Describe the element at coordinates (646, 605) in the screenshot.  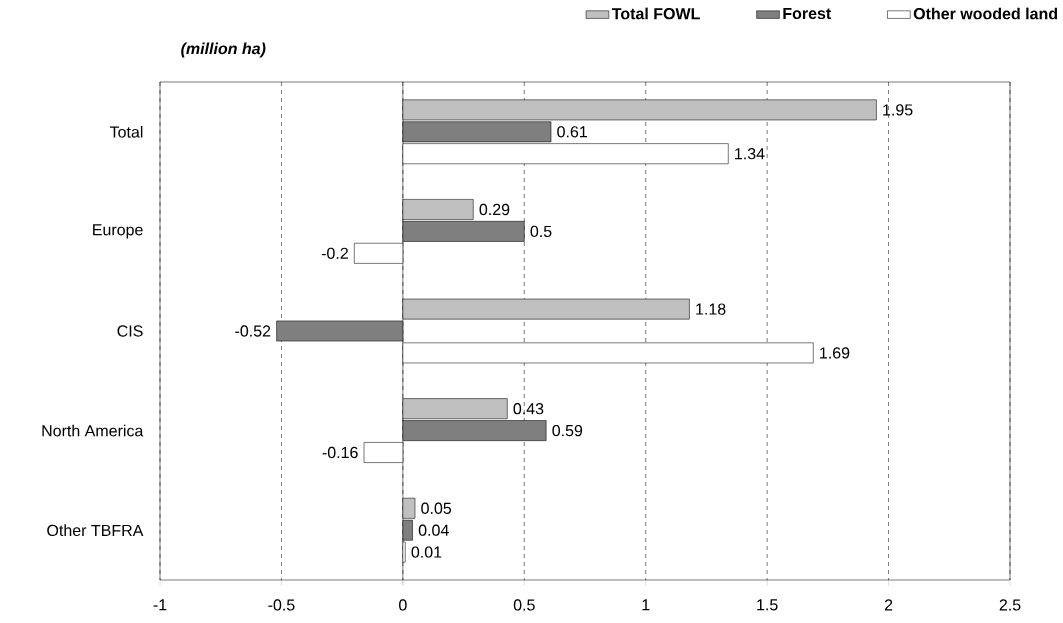
I see `x-tick-label: 1` at that location.